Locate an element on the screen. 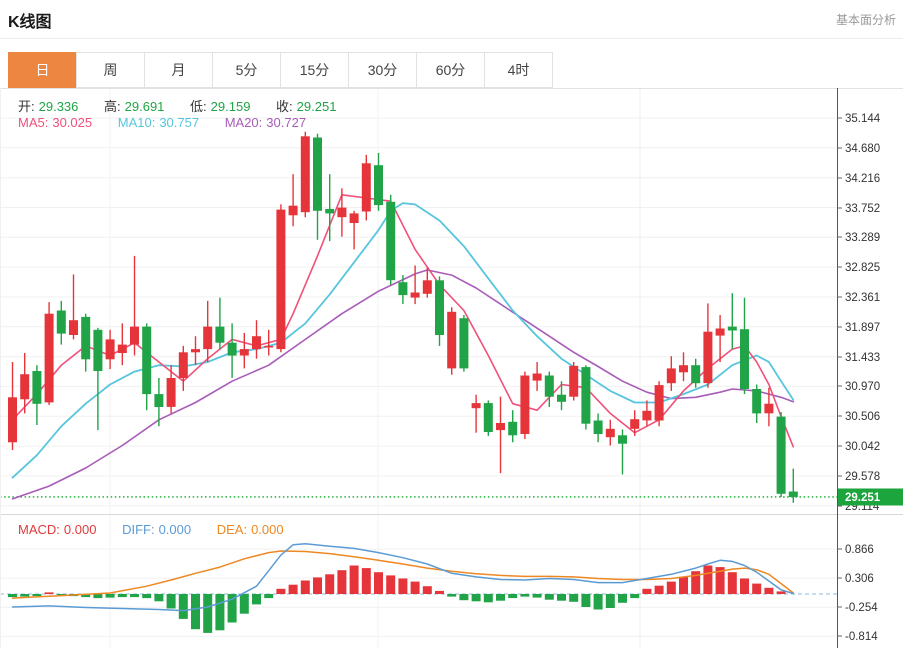 The image size is (903, 648). close-label: 收: is located at coordinates (284, 106).